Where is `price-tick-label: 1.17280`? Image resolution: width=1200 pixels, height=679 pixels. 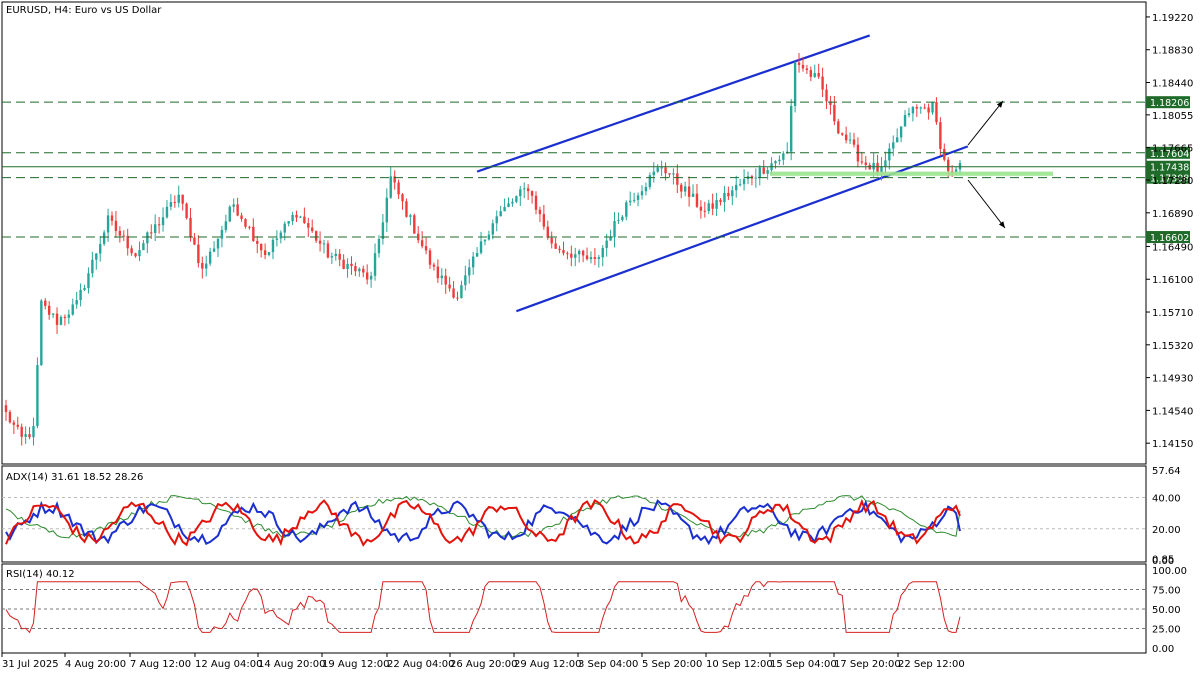
price-tick-label: 1.17280 is located at coordinates (1172, 181).